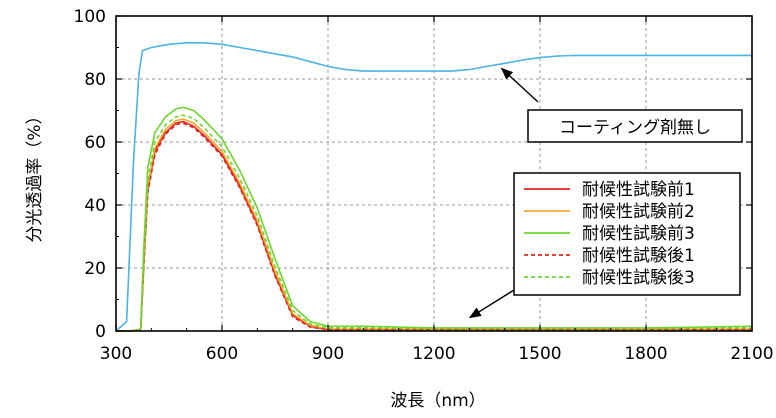 Image resolution: width=776 pixels, height=418 pixels. I want to click on annotation-box, so click(635, 126).